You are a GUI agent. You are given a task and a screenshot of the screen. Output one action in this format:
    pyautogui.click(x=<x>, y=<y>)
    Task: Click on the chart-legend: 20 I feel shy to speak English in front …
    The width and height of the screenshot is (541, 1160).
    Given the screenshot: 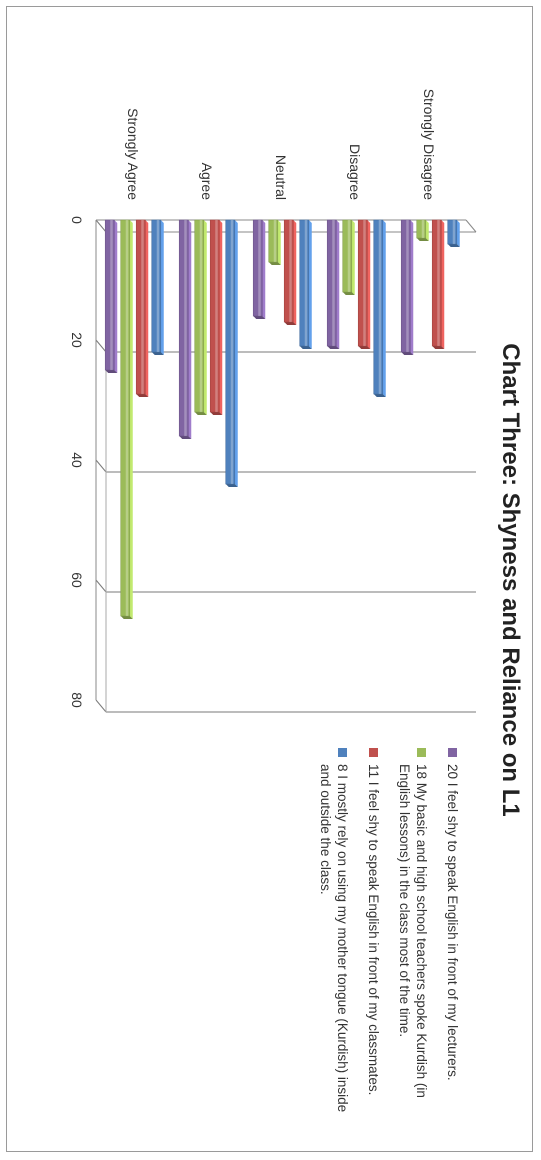 What is the action you would take?
    pyautogui.click(x=382, y=938)
    